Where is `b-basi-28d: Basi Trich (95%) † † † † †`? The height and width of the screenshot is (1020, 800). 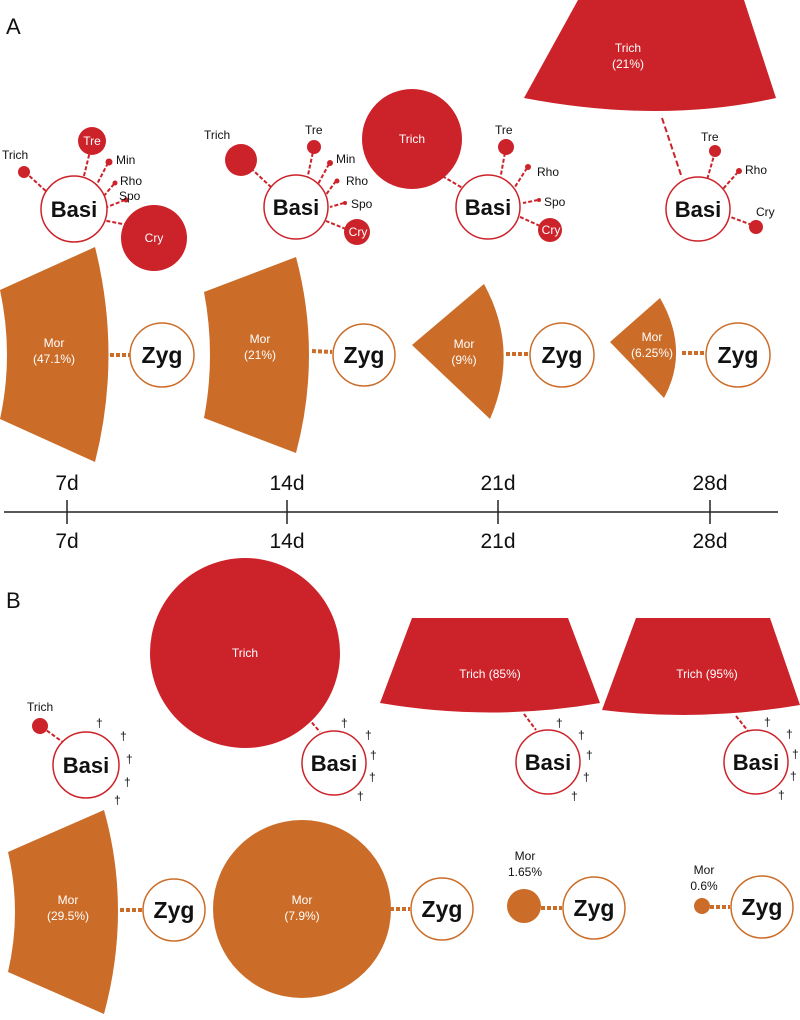
b-basi-28d: Basi Trich (95%) † † † † † is located at coordinates (701, 710).